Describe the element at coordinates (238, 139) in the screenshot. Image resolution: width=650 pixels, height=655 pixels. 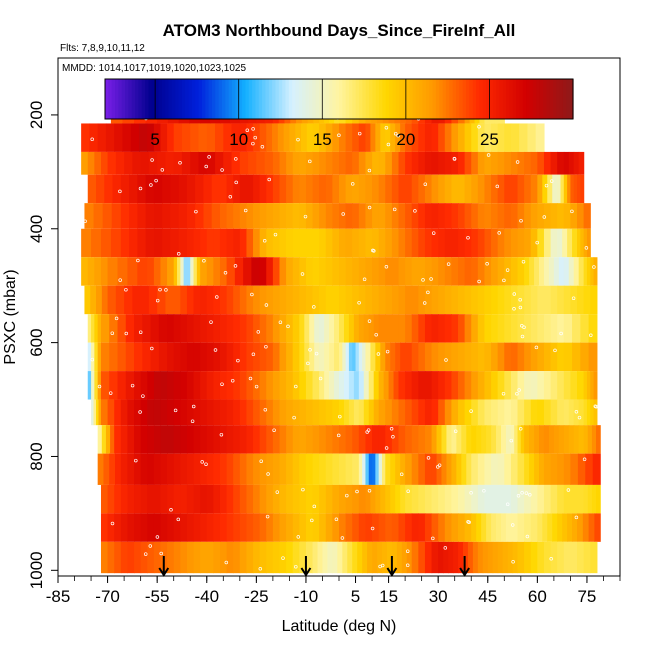
I see `colorbar-tick-label: 10` at that location.